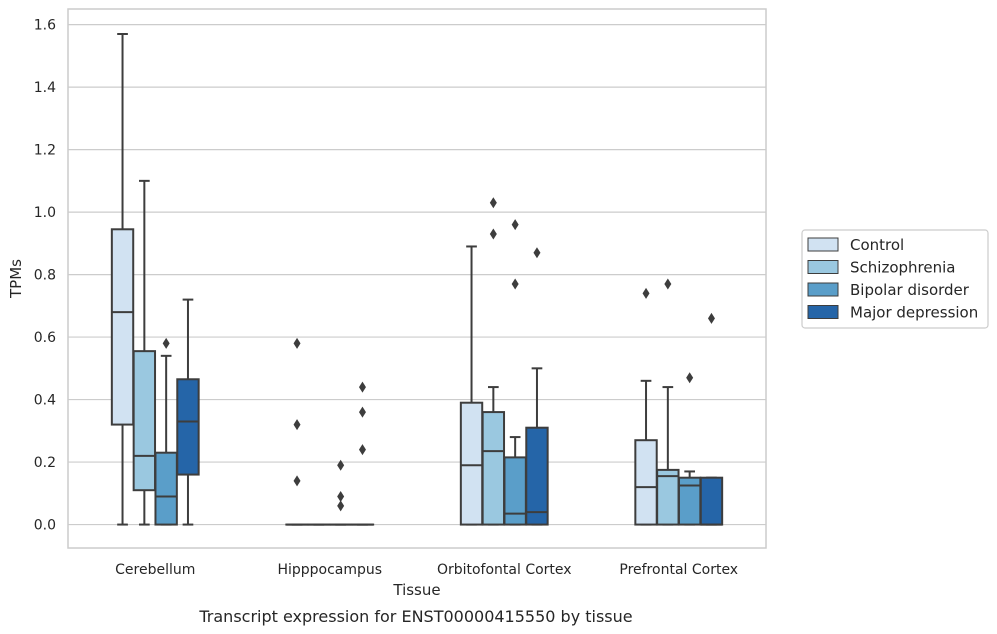 This screenshot has height=634, width=997. Describe the element at coordinates (16, 279) in the screenshot. I see `y-axis-label: TPMs` at that location.